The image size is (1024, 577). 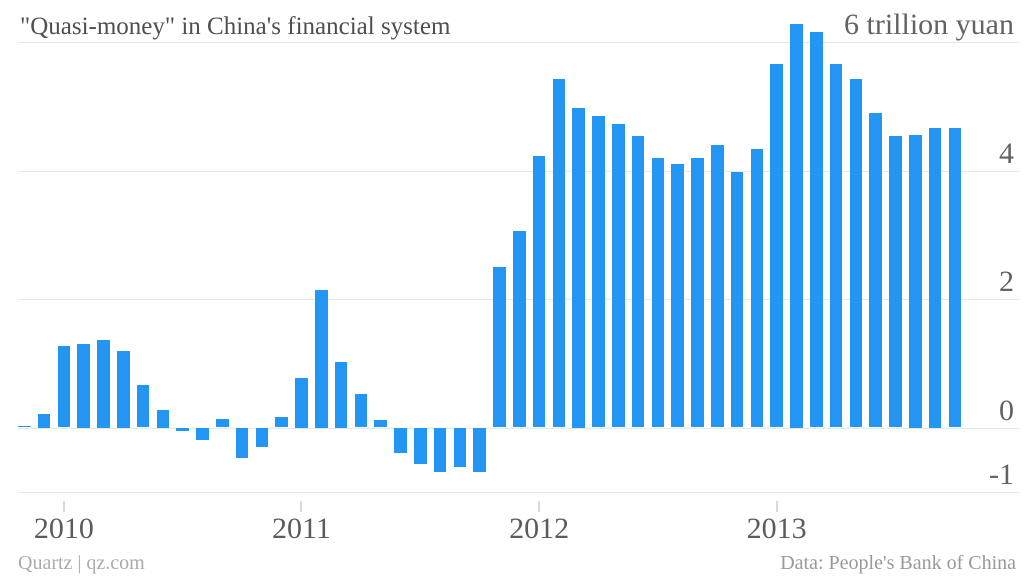 I want to click on bar-dec-2009, so click(x=44, y=421).